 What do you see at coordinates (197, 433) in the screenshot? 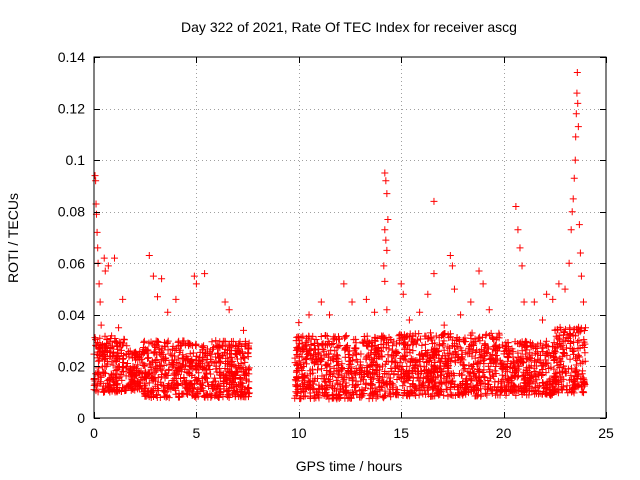
I see `x-tick-label: 5` at bounding box center [197, 433].